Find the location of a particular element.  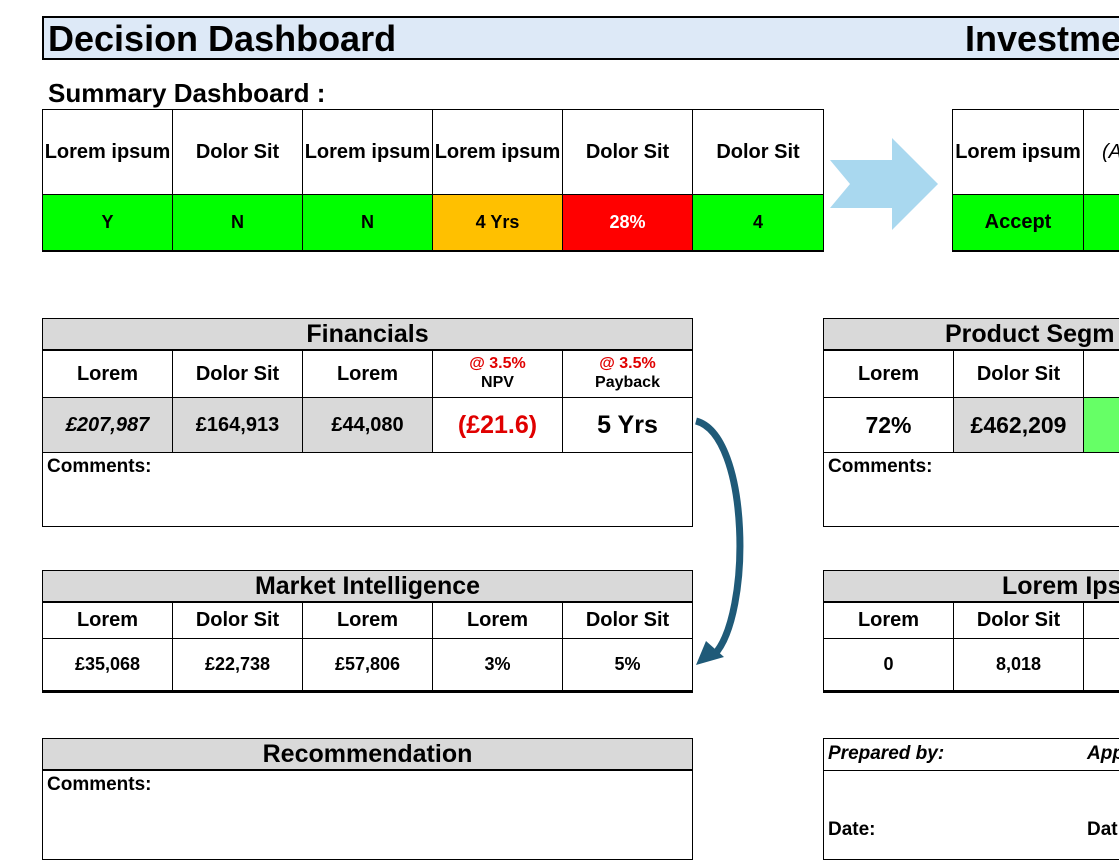

financials-payback-header: @ 3.5% Payback is located at coordinates (627, 374).